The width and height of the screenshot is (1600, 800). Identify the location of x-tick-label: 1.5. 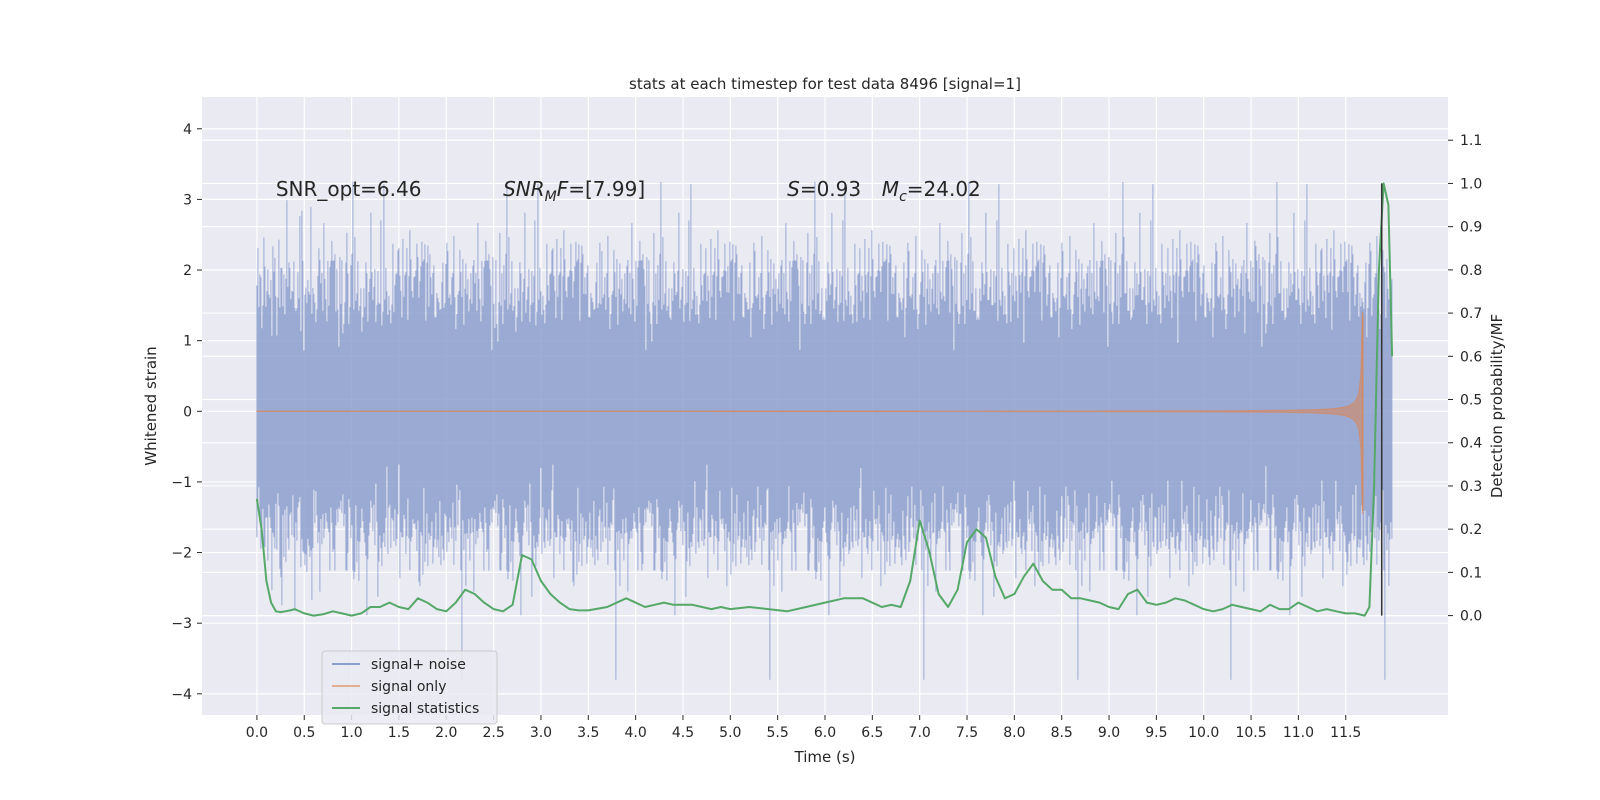
(399, 733).